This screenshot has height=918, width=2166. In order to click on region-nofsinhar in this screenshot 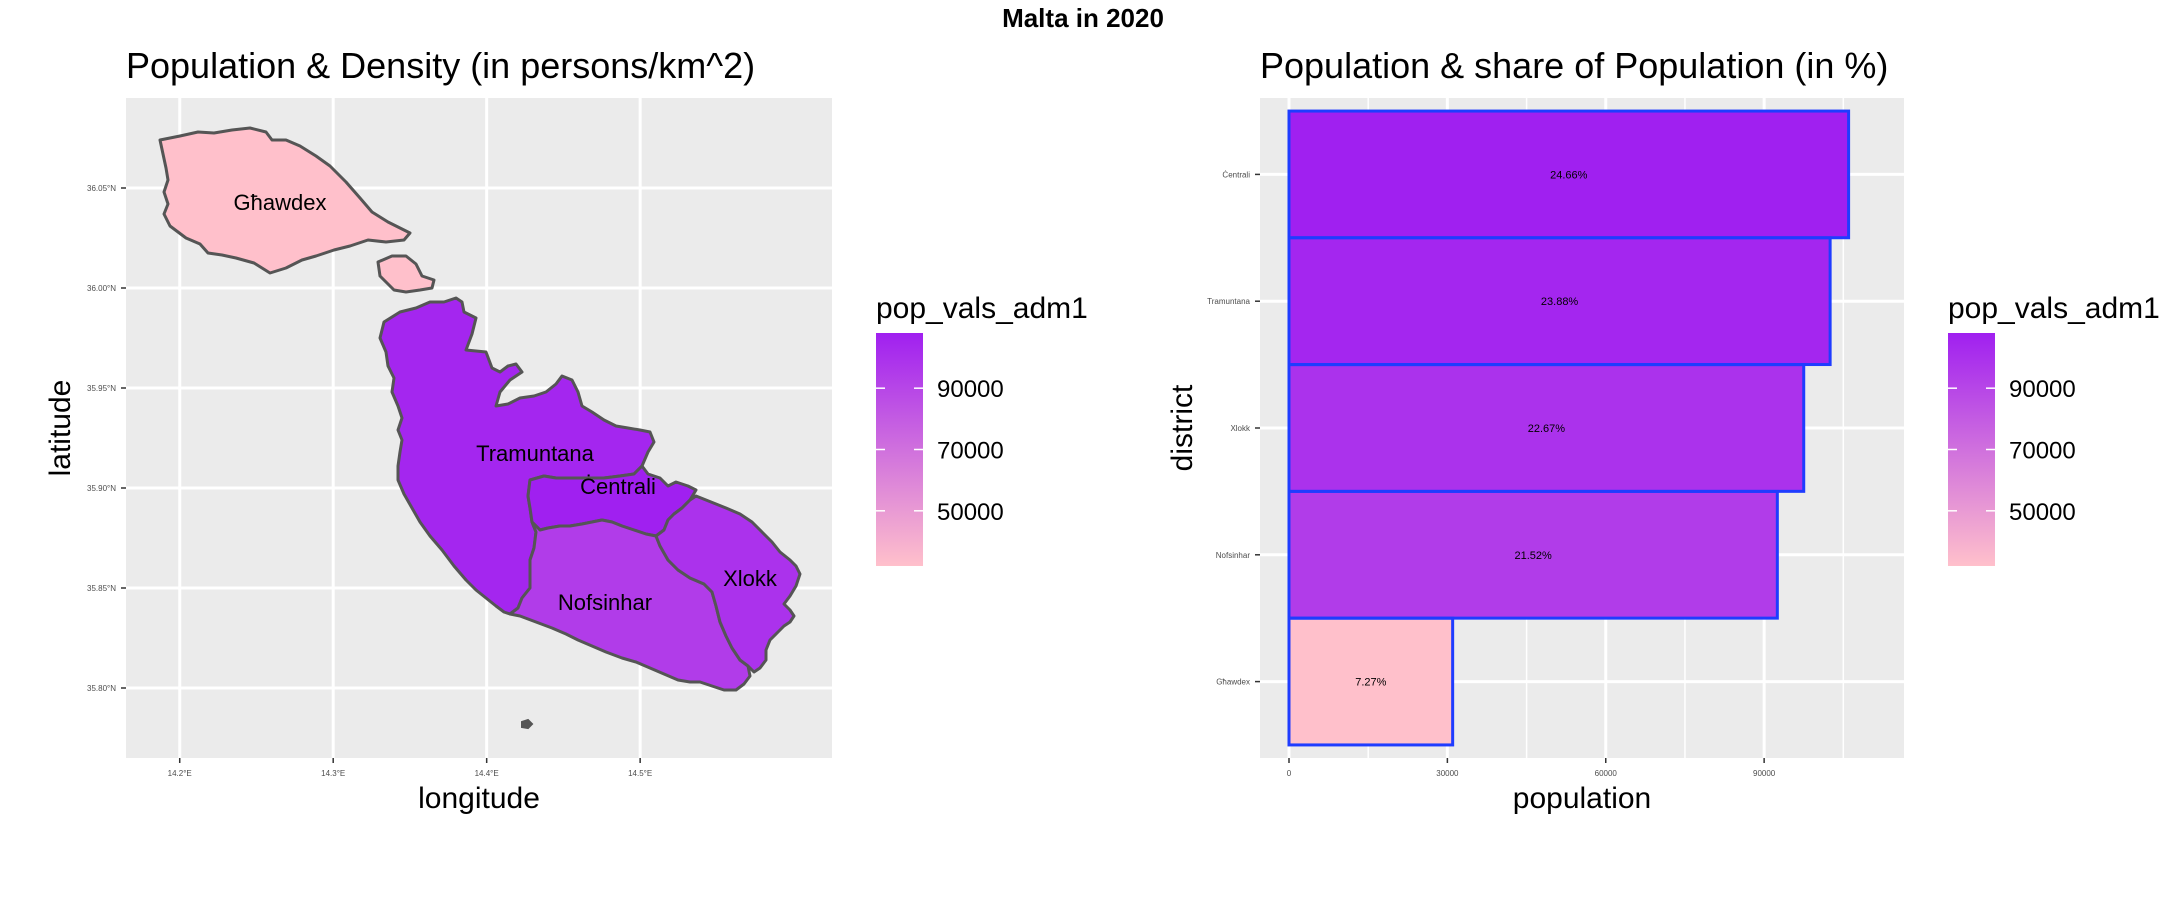, I will do `click(630, 605)`.